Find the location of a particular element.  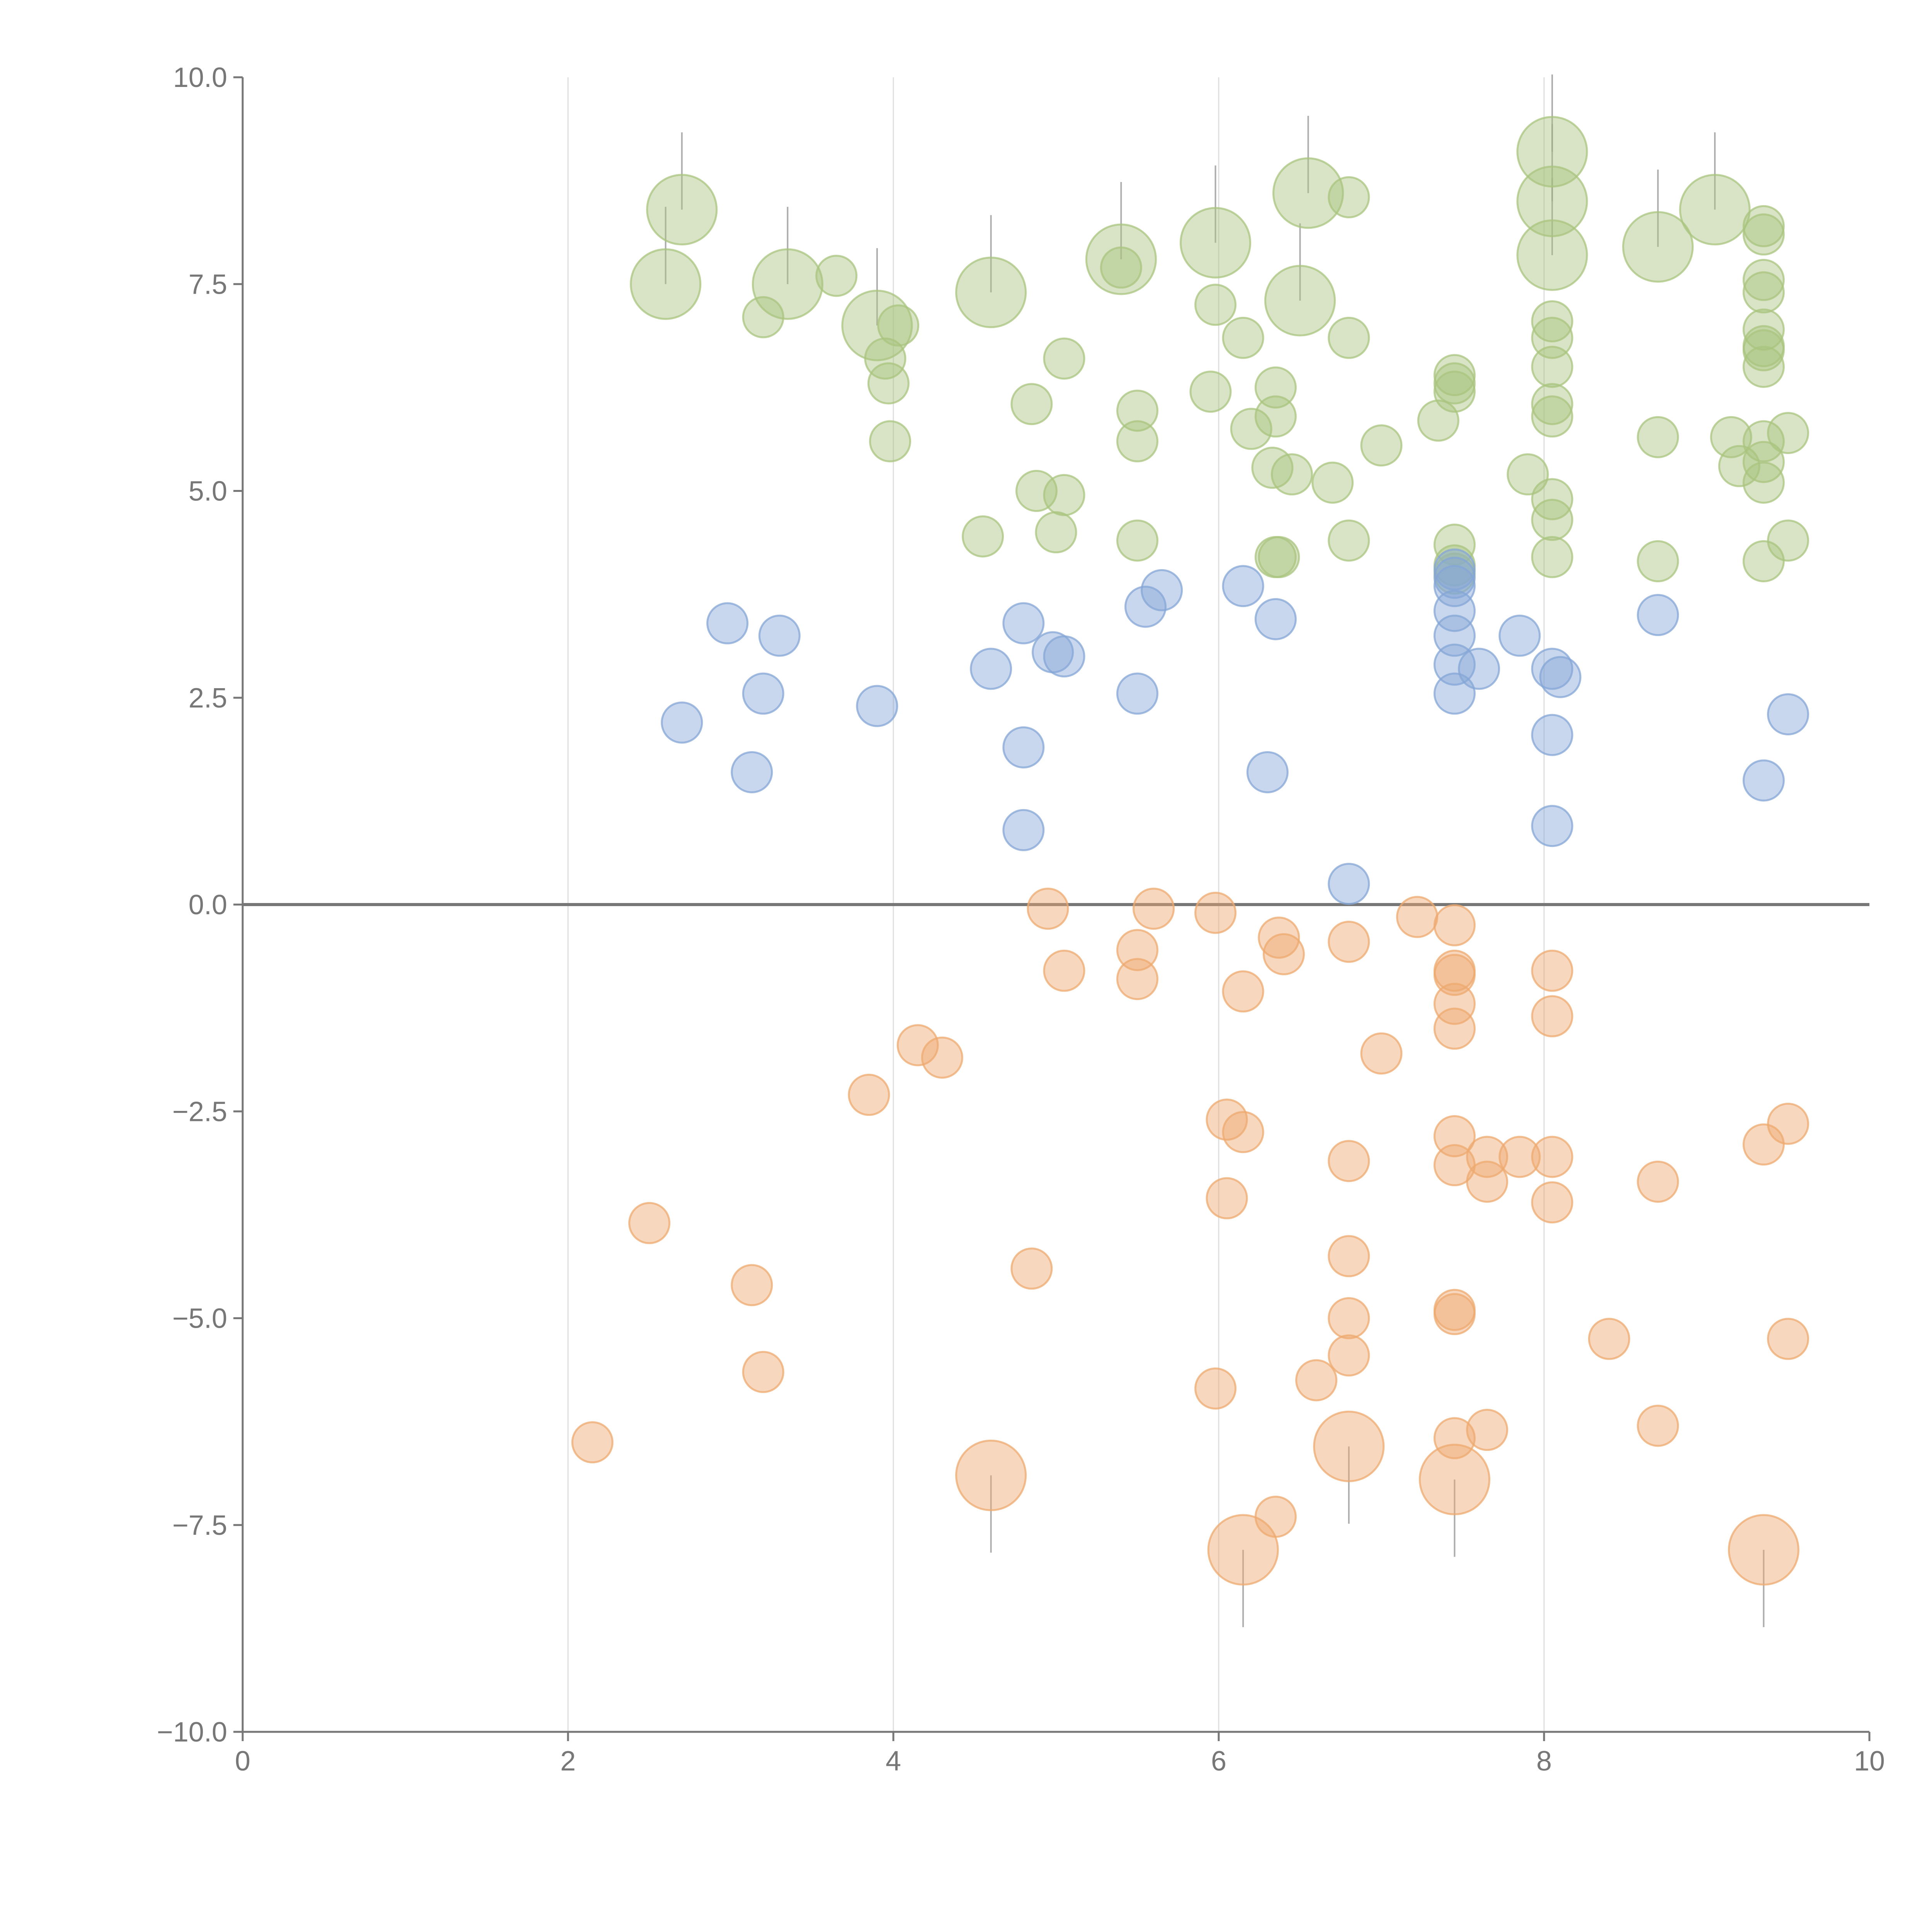

x-tick-label: 4 is located at coordinates (893, 1761).